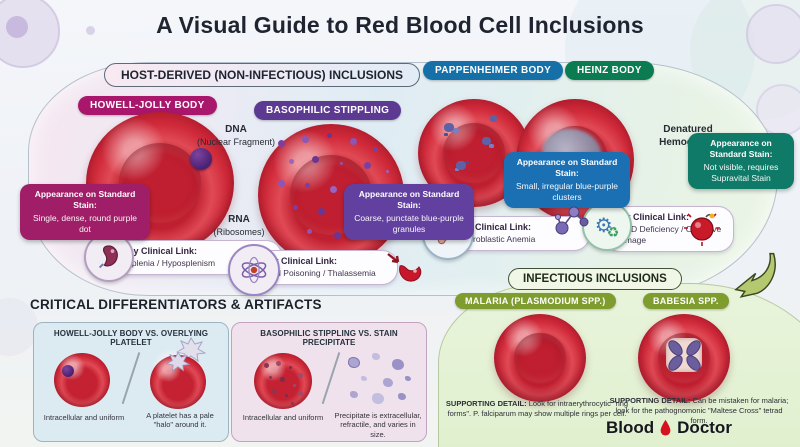 The height and width of the screenshot is (447, 800). Describe the element at coordinates (180, 420) in the screenshot. I see `box1-right-caption: A platelet has a pale "halo" around it.` at that location.